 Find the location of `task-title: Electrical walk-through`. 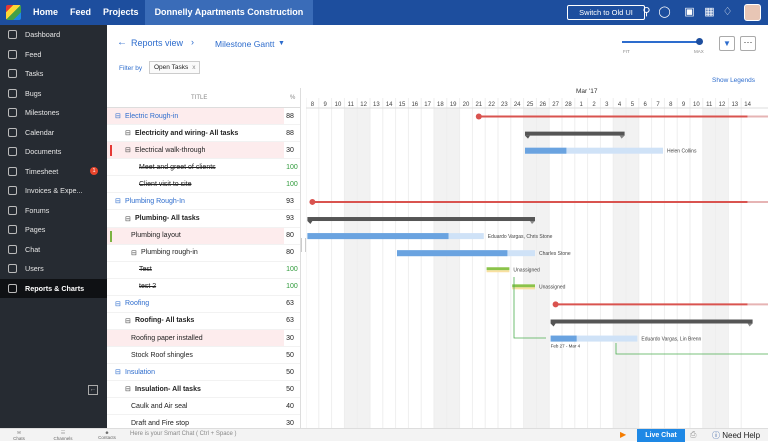

task-title: Electrical walk-through is located at coordinates (170, 150).